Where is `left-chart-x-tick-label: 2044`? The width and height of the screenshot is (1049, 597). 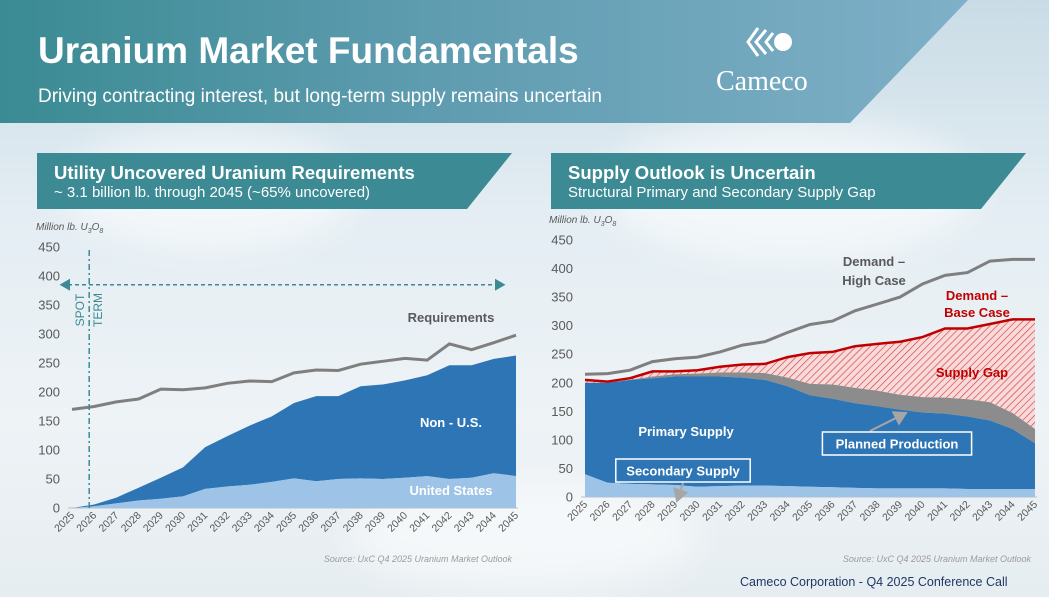 left-chart-x-tick-label: 2044 is located at coordinates (486, 522).